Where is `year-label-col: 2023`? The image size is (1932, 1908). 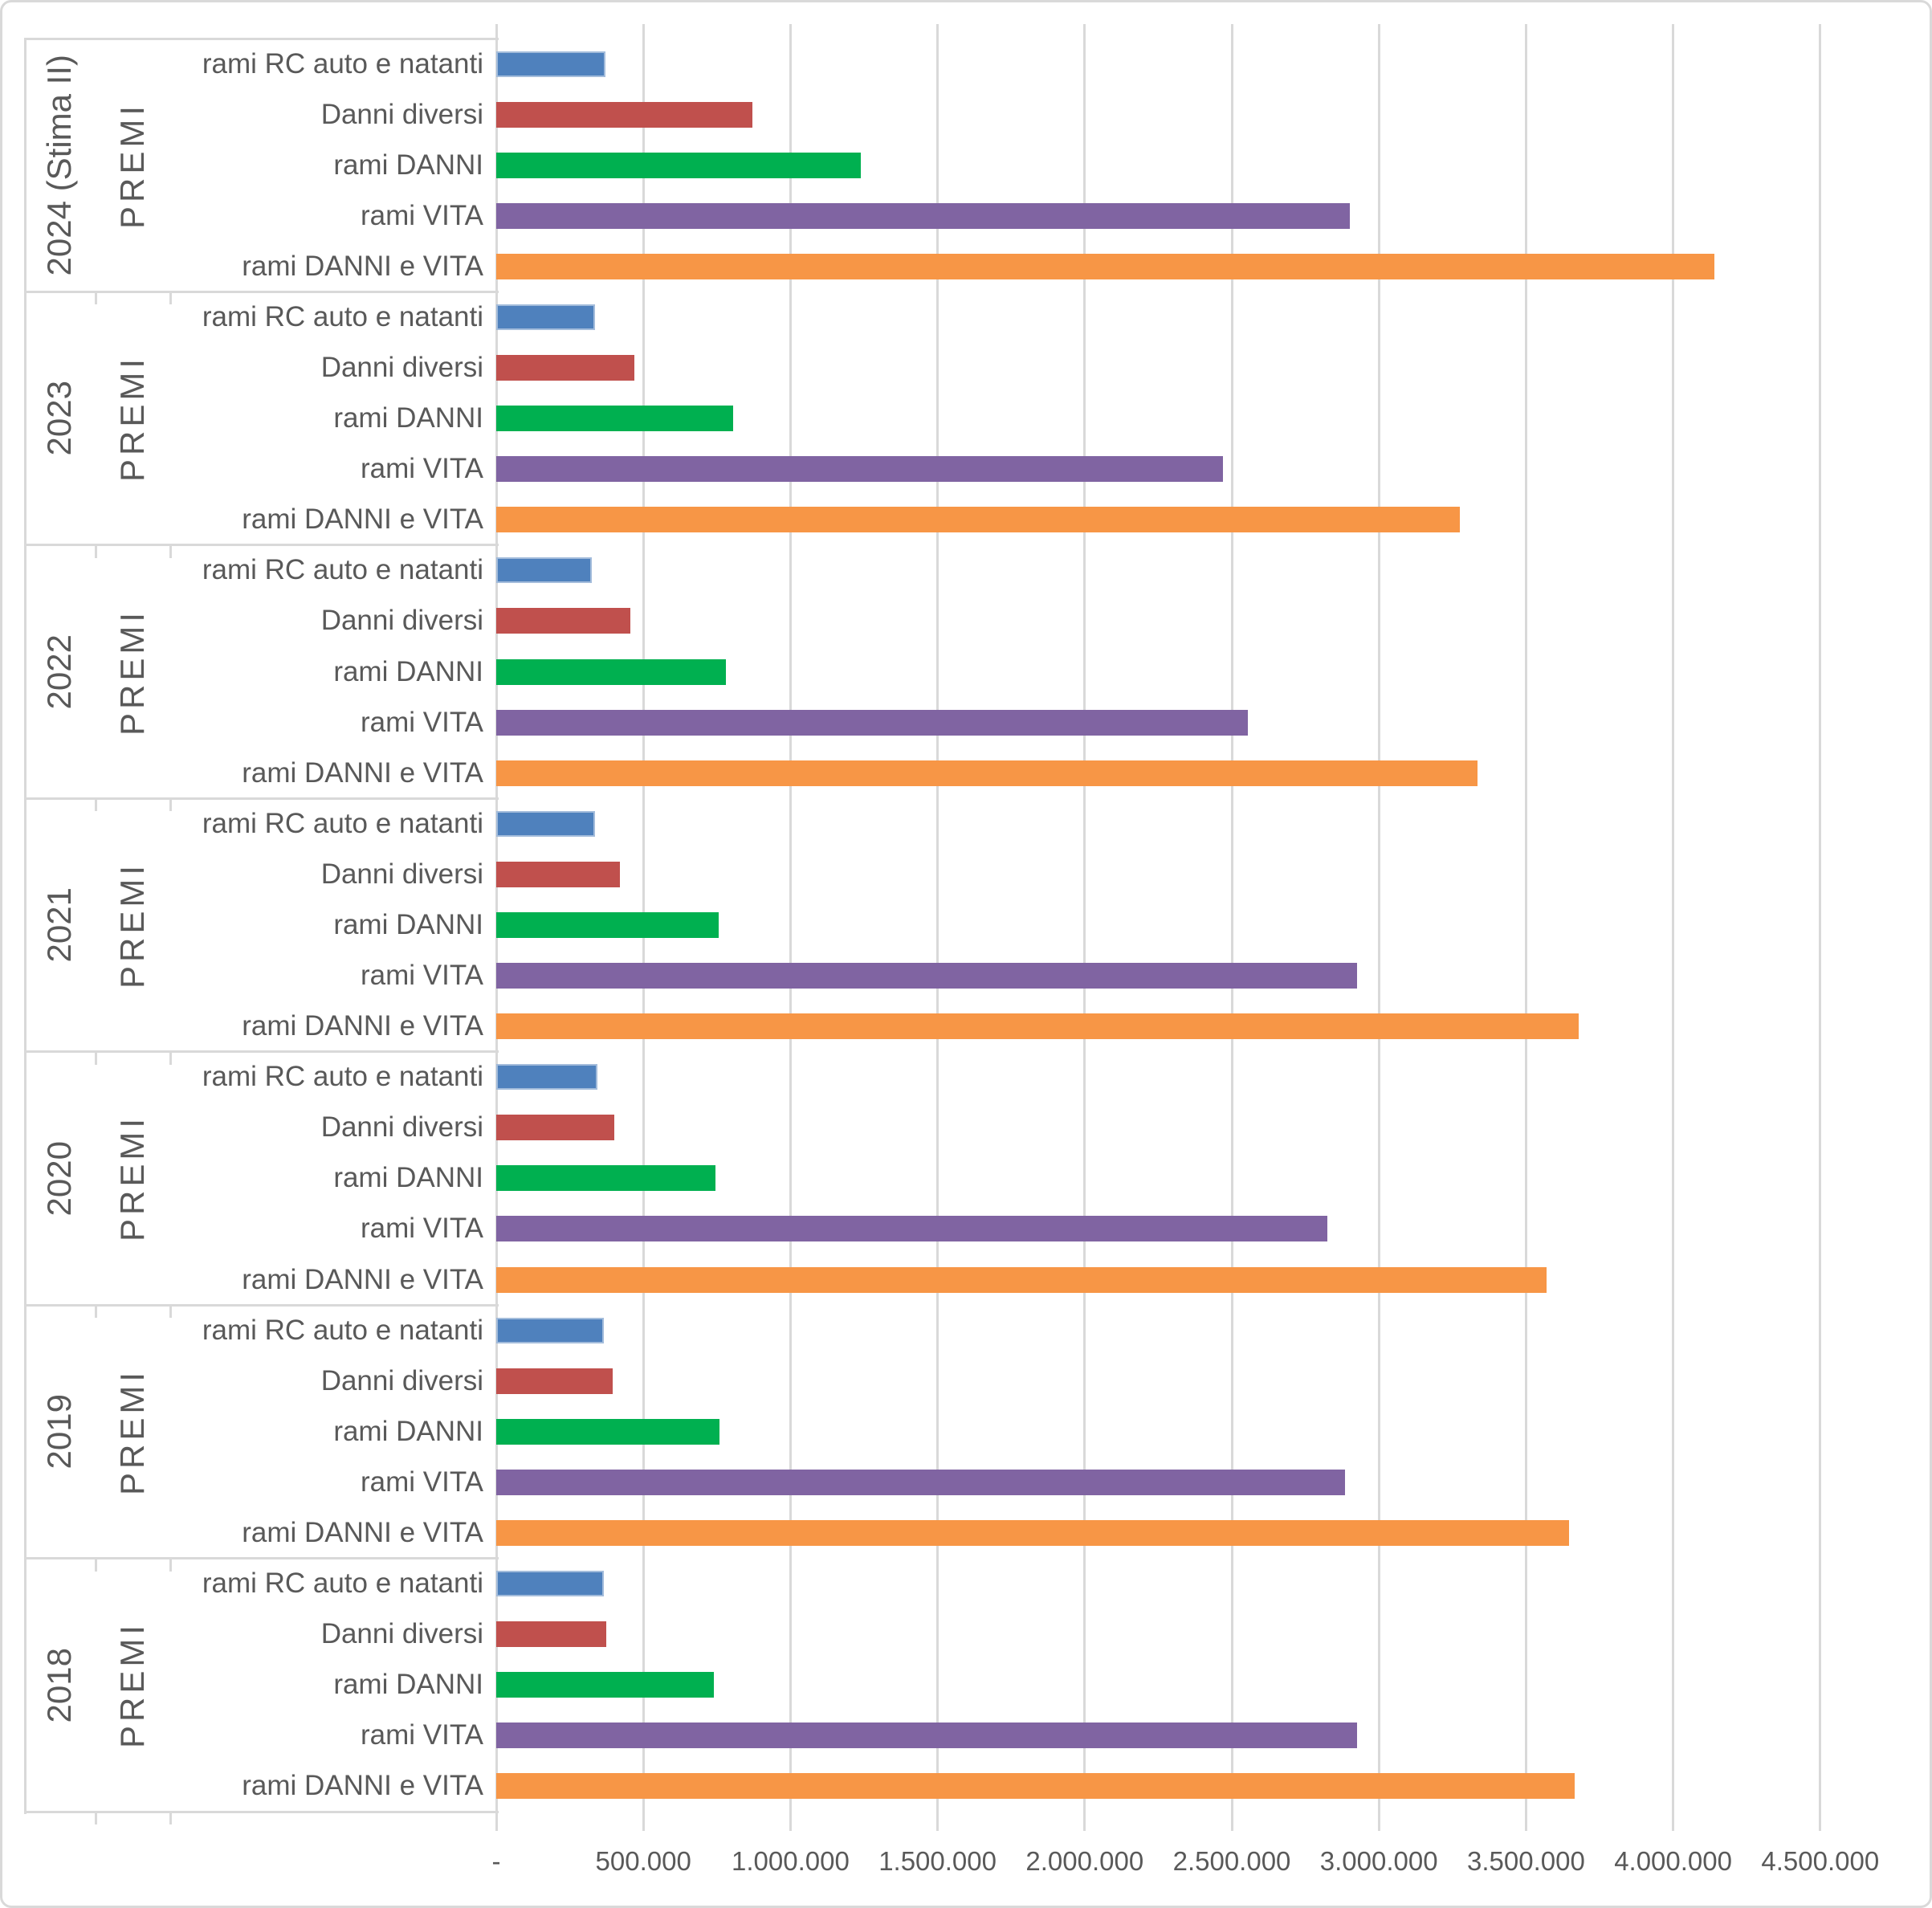
year-label-col: 2023 is located at coordinates (59, 418).